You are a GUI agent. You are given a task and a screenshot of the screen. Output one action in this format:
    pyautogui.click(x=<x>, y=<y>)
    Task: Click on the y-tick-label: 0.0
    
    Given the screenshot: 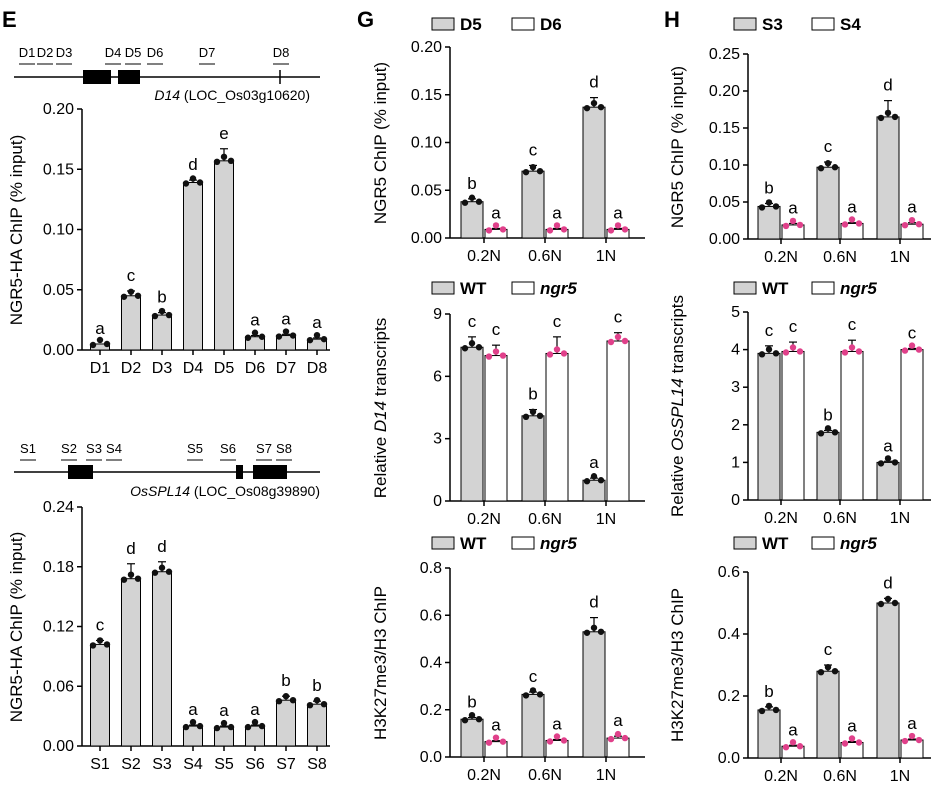 What is the action you would take?
    pyautogui.click(x=431, y=757)
    